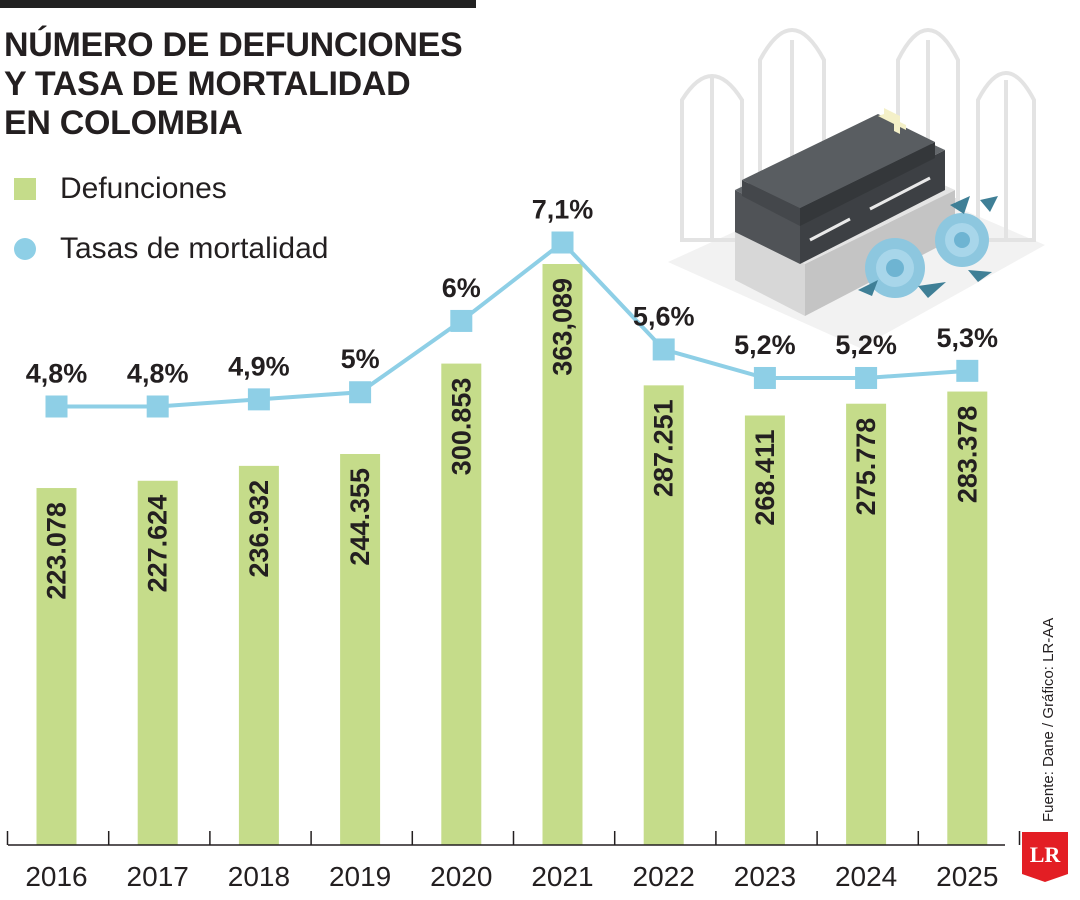 This screenshot has width=1080, height=900. What do you see at coordinates (765, 345) in the screenshot?
I see `rate-label-2023: 5,2%` at bounding box center [765, 345].